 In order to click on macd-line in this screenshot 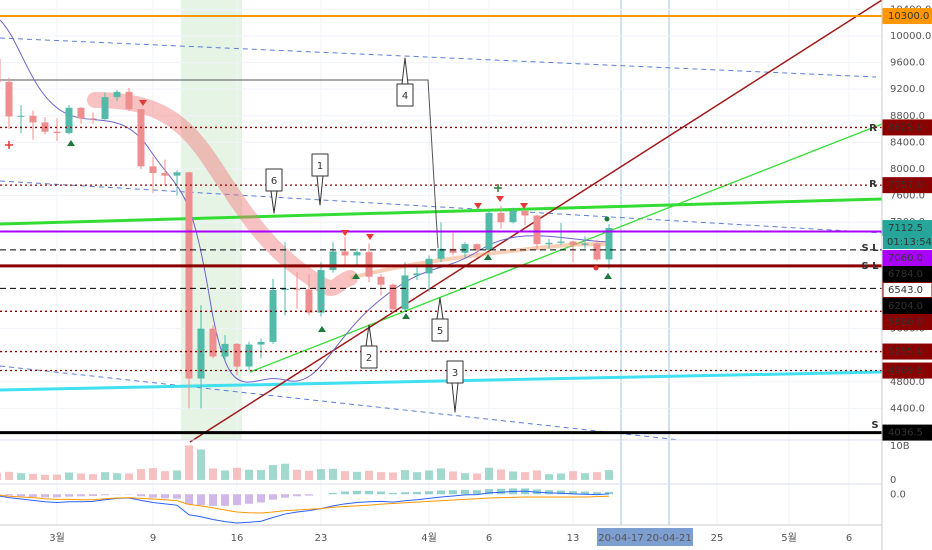, I will do `click(305, 507)`.